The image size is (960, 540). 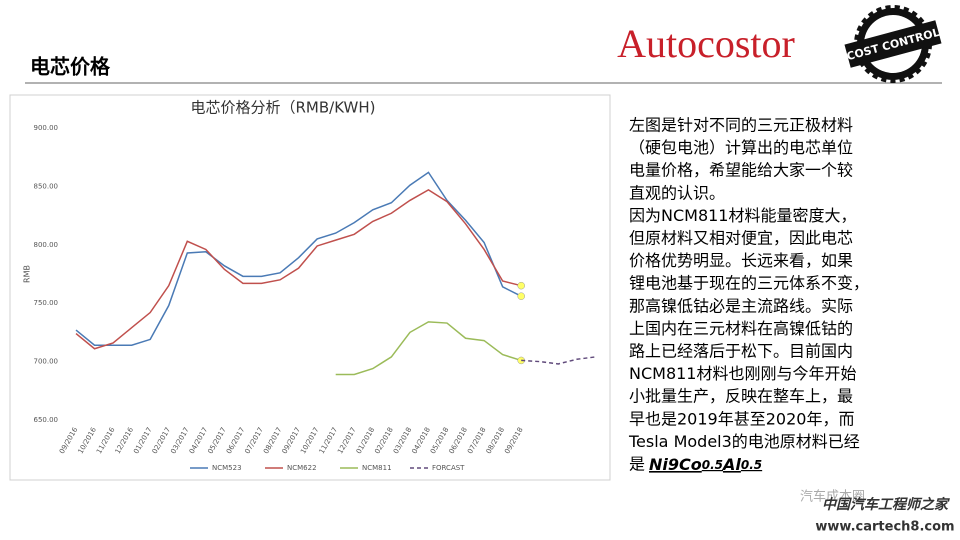 I want to click on y-axis-label: RMB, so click(x=27, y=274).